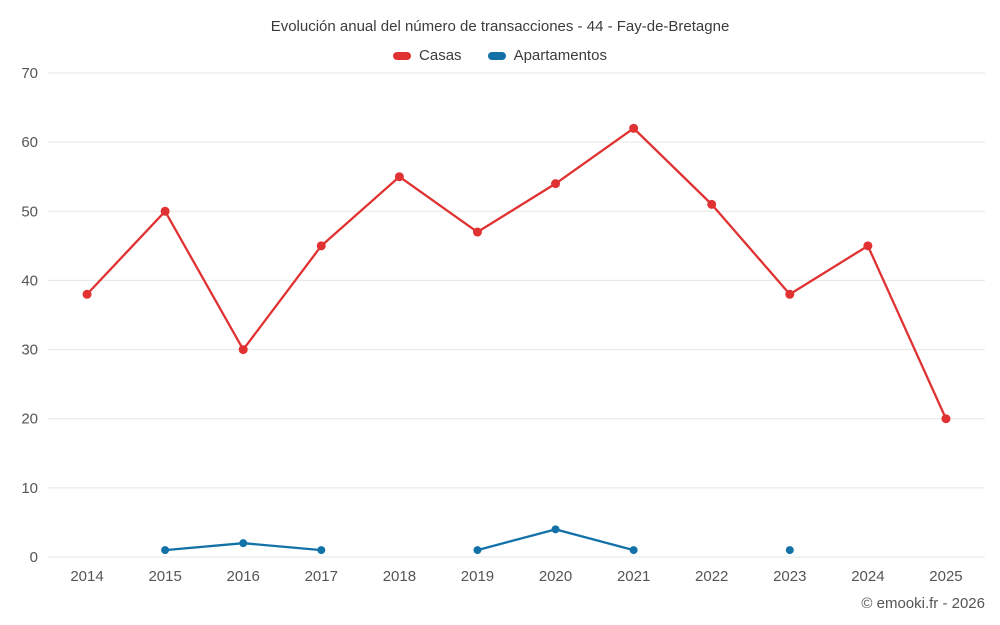 The height and width of the screenshot is (625, 1000). I want to click on y-tick-label-30: 30, so click(29, 350).